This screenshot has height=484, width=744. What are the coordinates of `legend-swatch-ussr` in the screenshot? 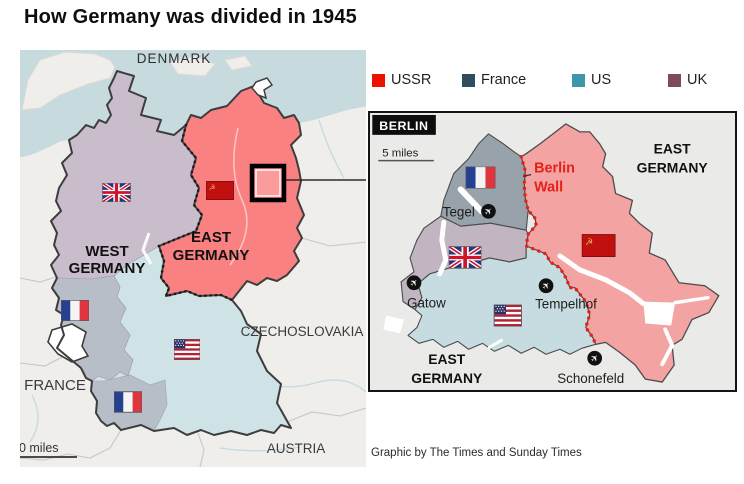 It's located at (378, 80).